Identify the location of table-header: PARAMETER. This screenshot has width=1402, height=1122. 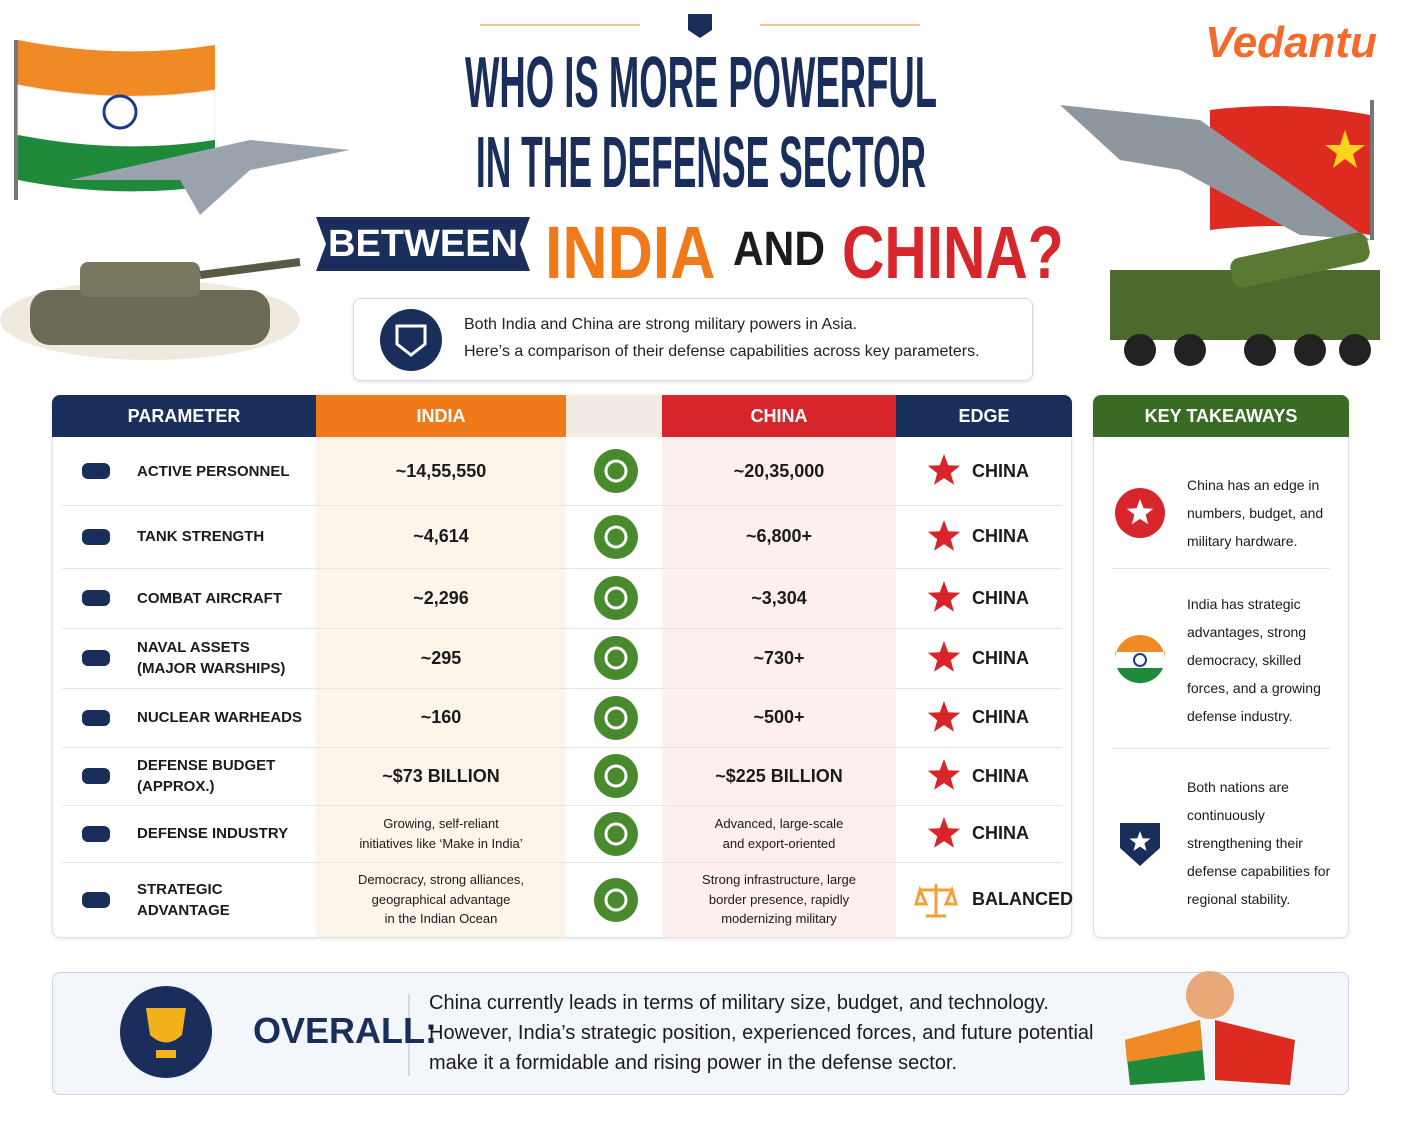
(184, 416).